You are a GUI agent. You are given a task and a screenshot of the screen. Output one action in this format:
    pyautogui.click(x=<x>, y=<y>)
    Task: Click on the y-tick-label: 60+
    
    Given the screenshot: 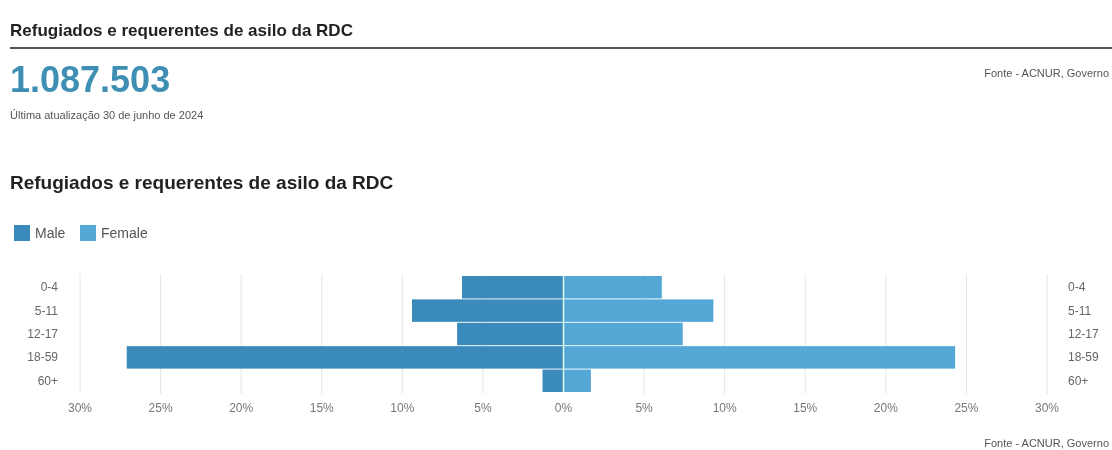 What is the action you would take?
    pyautogui.click(x=1078, y=380)
    